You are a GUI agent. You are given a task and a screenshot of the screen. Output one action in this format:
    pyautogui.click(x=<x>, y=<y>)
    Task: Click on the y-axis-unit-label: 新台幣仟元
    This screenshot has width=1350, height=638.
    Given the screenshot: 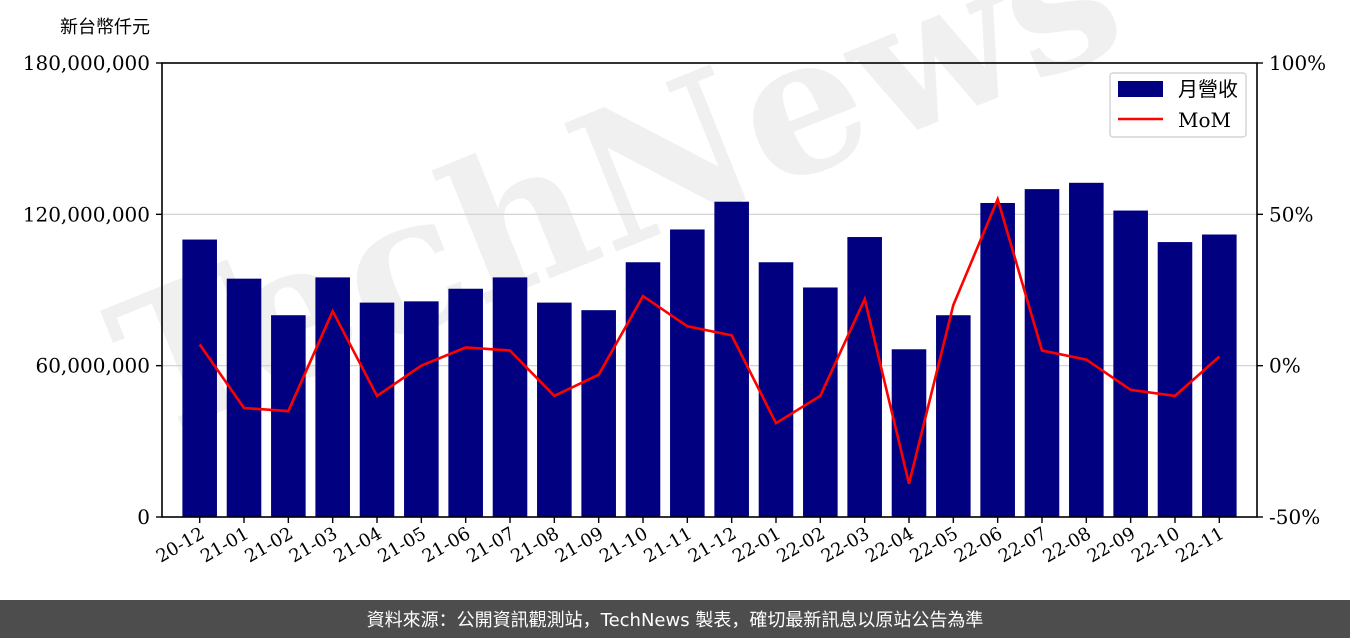 What is the action you would take?
    pyautogui.click(x=105, y=27)
    